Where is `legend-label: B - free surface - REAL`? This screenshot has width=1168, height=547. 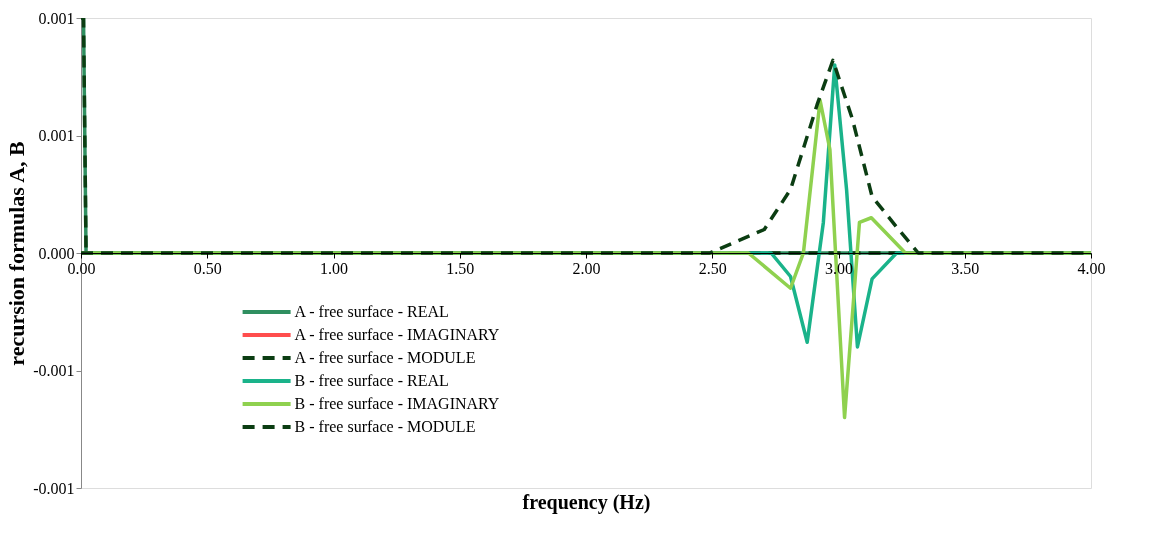
legend-label: B - free surface - REAL is located at coordinates (371, 380).